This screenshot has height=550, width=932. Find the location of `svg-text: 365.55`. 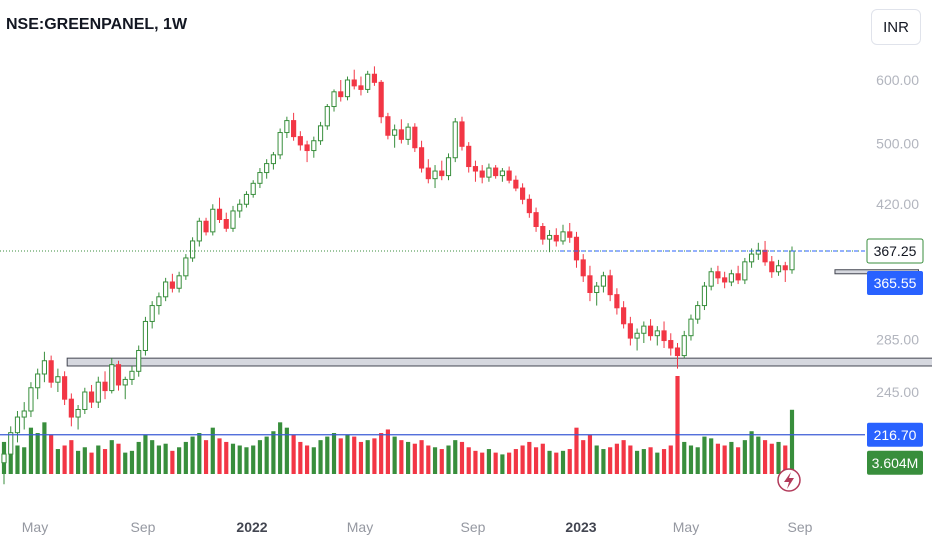

svg-text: 365.55 is located at coordinates (895, 283).